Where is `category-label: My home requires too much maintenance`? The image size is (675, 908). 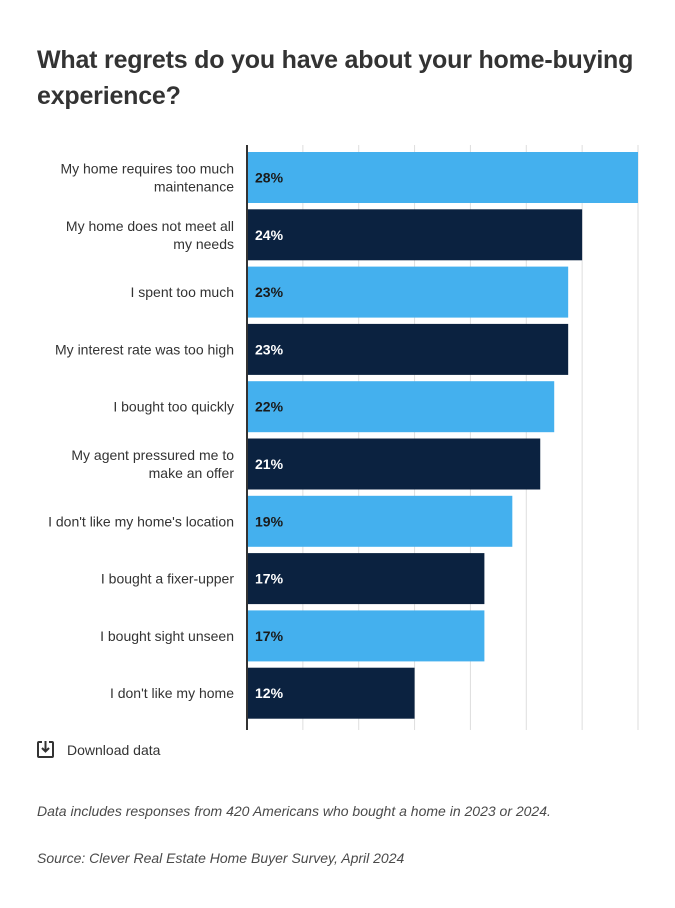
category-label: My home requires too much maintenance is located at coordinates (147, 178).